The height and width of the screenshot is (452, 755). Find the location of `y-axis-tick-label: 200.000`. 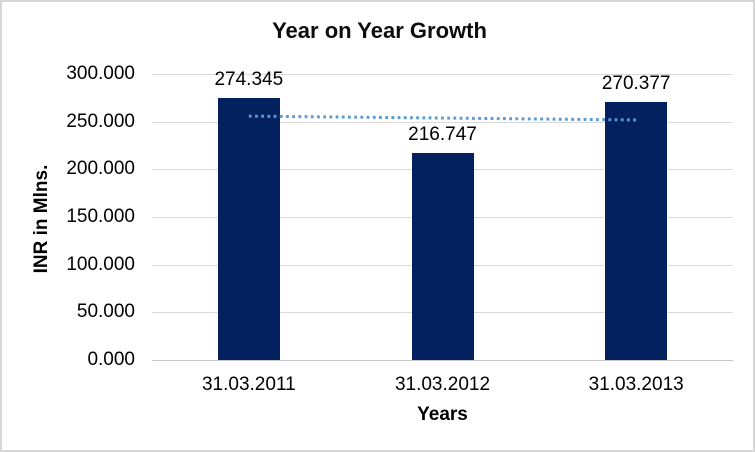

y-axis-tick-label: 200.000 is located at coordinates (100, 169).